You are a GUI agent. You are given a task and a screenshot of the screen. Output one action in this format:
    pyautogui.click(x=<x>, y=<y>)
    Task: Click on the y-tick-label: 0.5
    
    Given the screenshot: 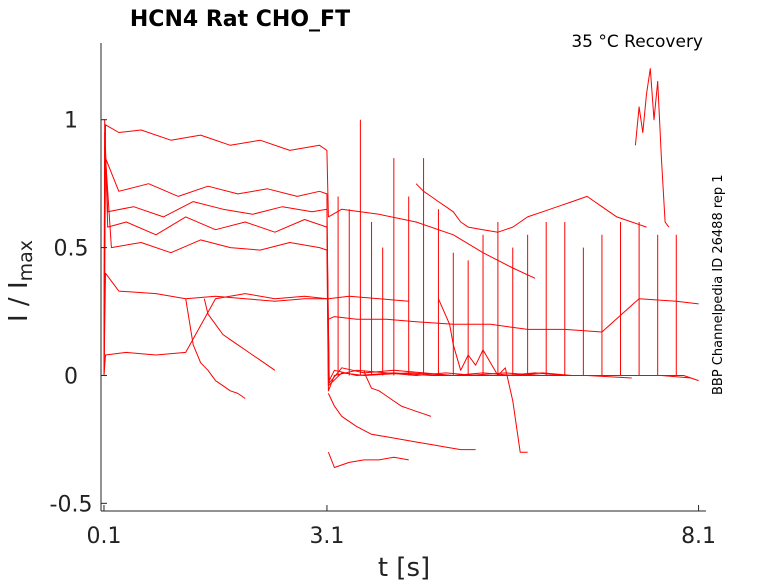 What is the action you would take?
    pyautogui.click(x=71, y=249)
    